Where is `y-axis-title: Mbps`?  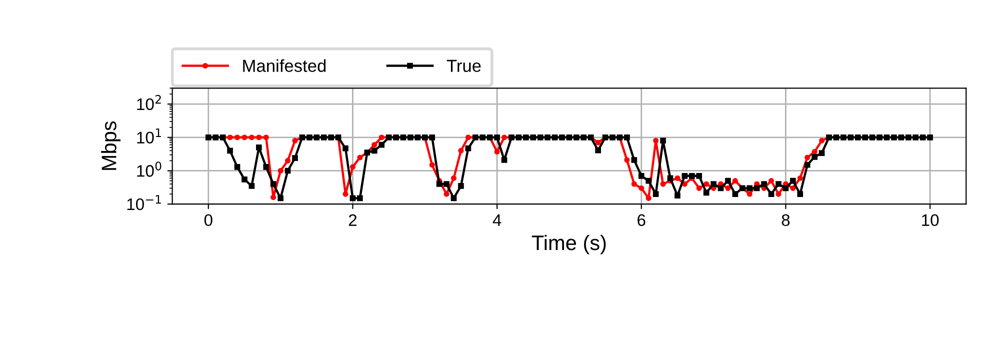
y-axis-title: Mbps is located at coordinates (111, 145).